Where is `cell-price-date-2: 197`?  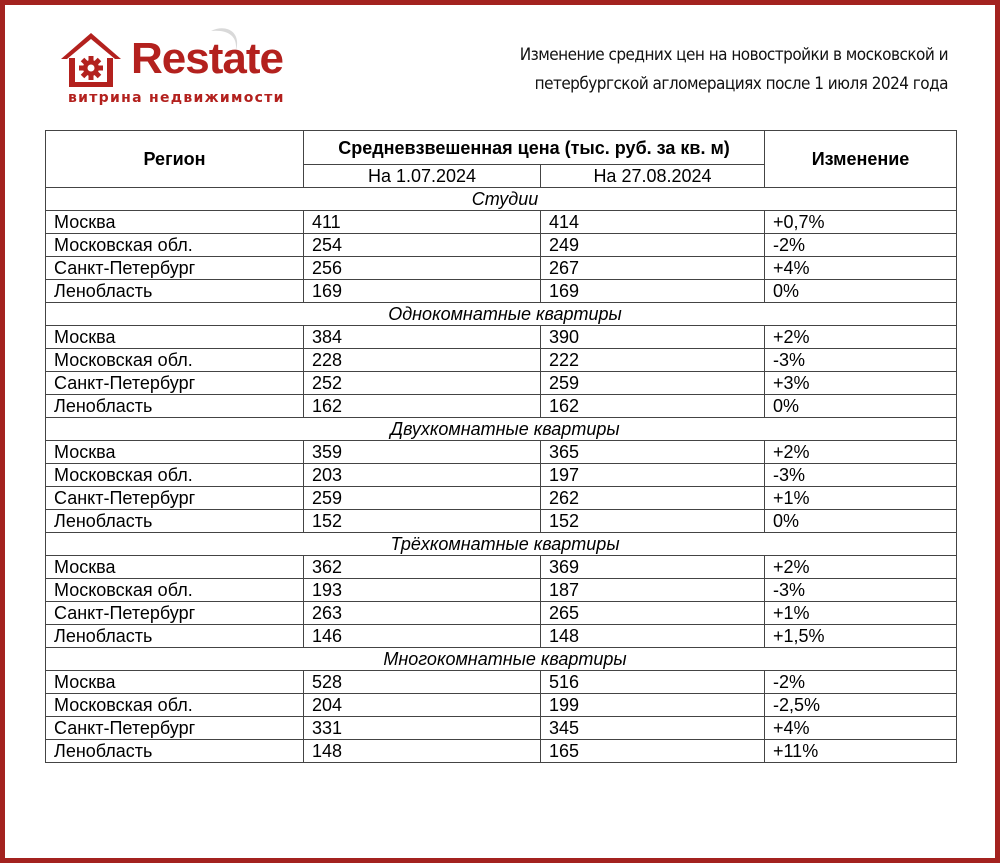
cell-price-date-2: 197 is located at coordinates (652, 475).